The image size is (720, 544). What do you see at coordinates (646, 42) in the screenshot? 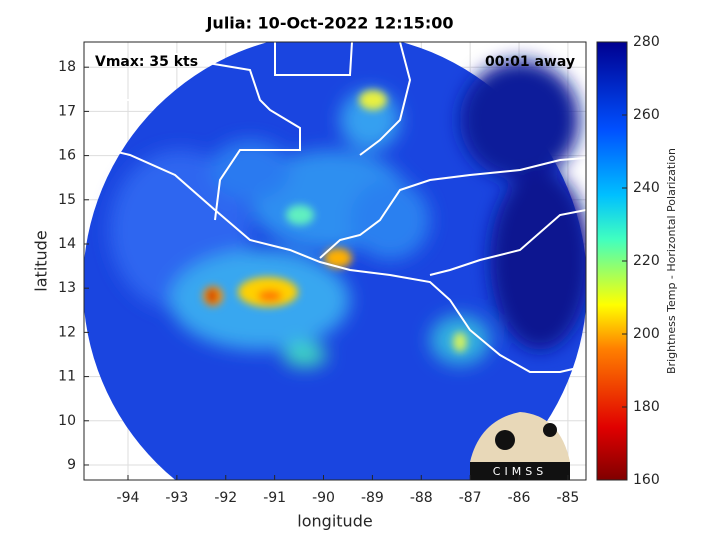
I see `colorbar-tick-label: 280` at bounding box center [646, 42].